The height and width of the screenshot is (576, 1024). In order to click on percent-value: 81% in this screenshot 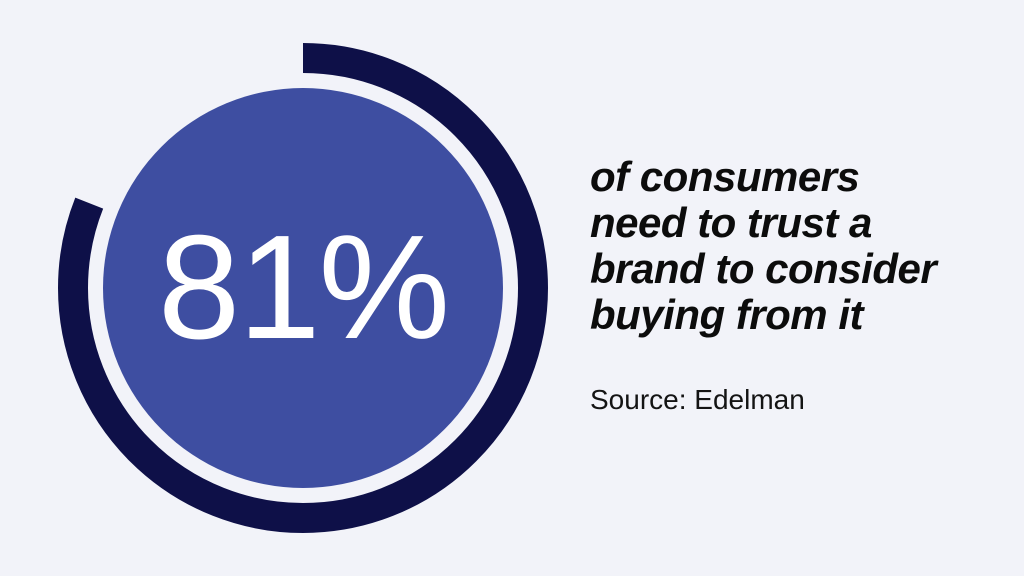, I will do `click(303, 287)`.